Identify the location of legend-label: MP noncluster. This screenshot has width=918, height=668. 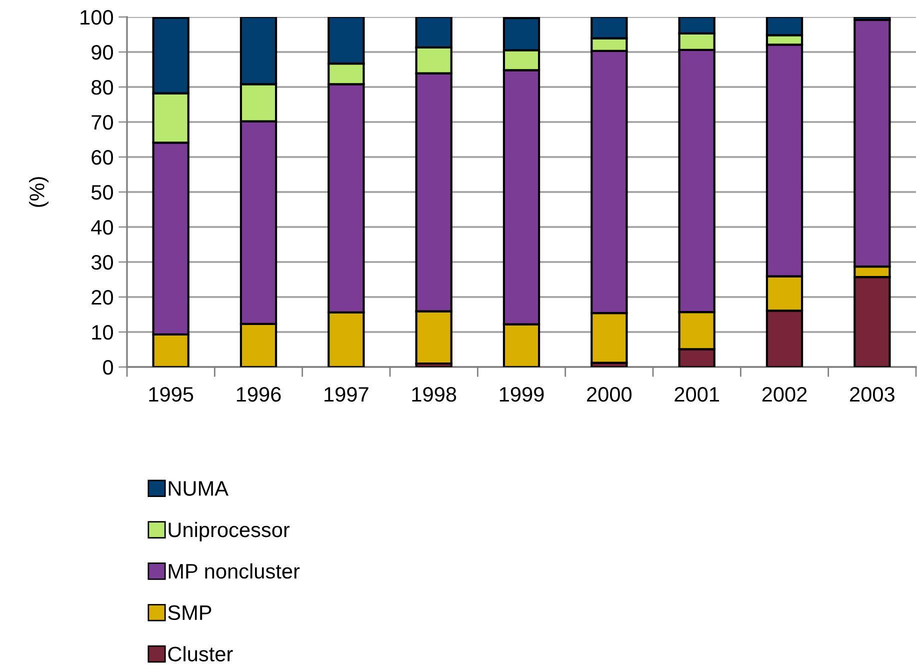
(234, 571).